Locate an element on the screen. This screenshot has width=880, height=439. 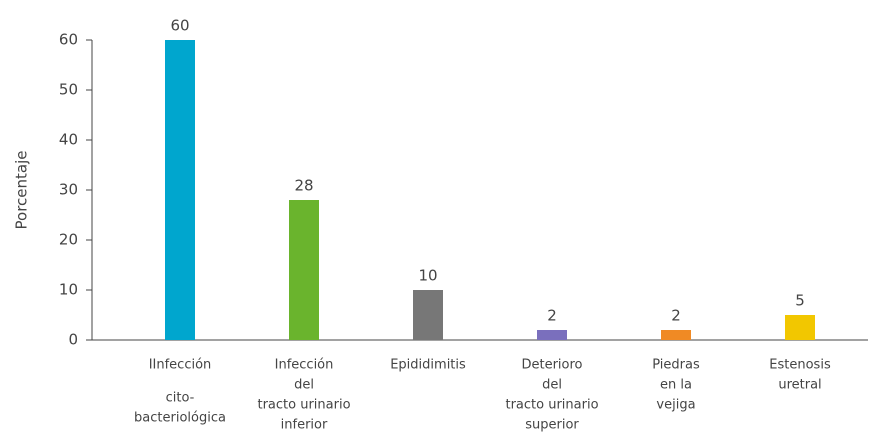
y-tick-label: 20 is located at coordinates (68, 240).